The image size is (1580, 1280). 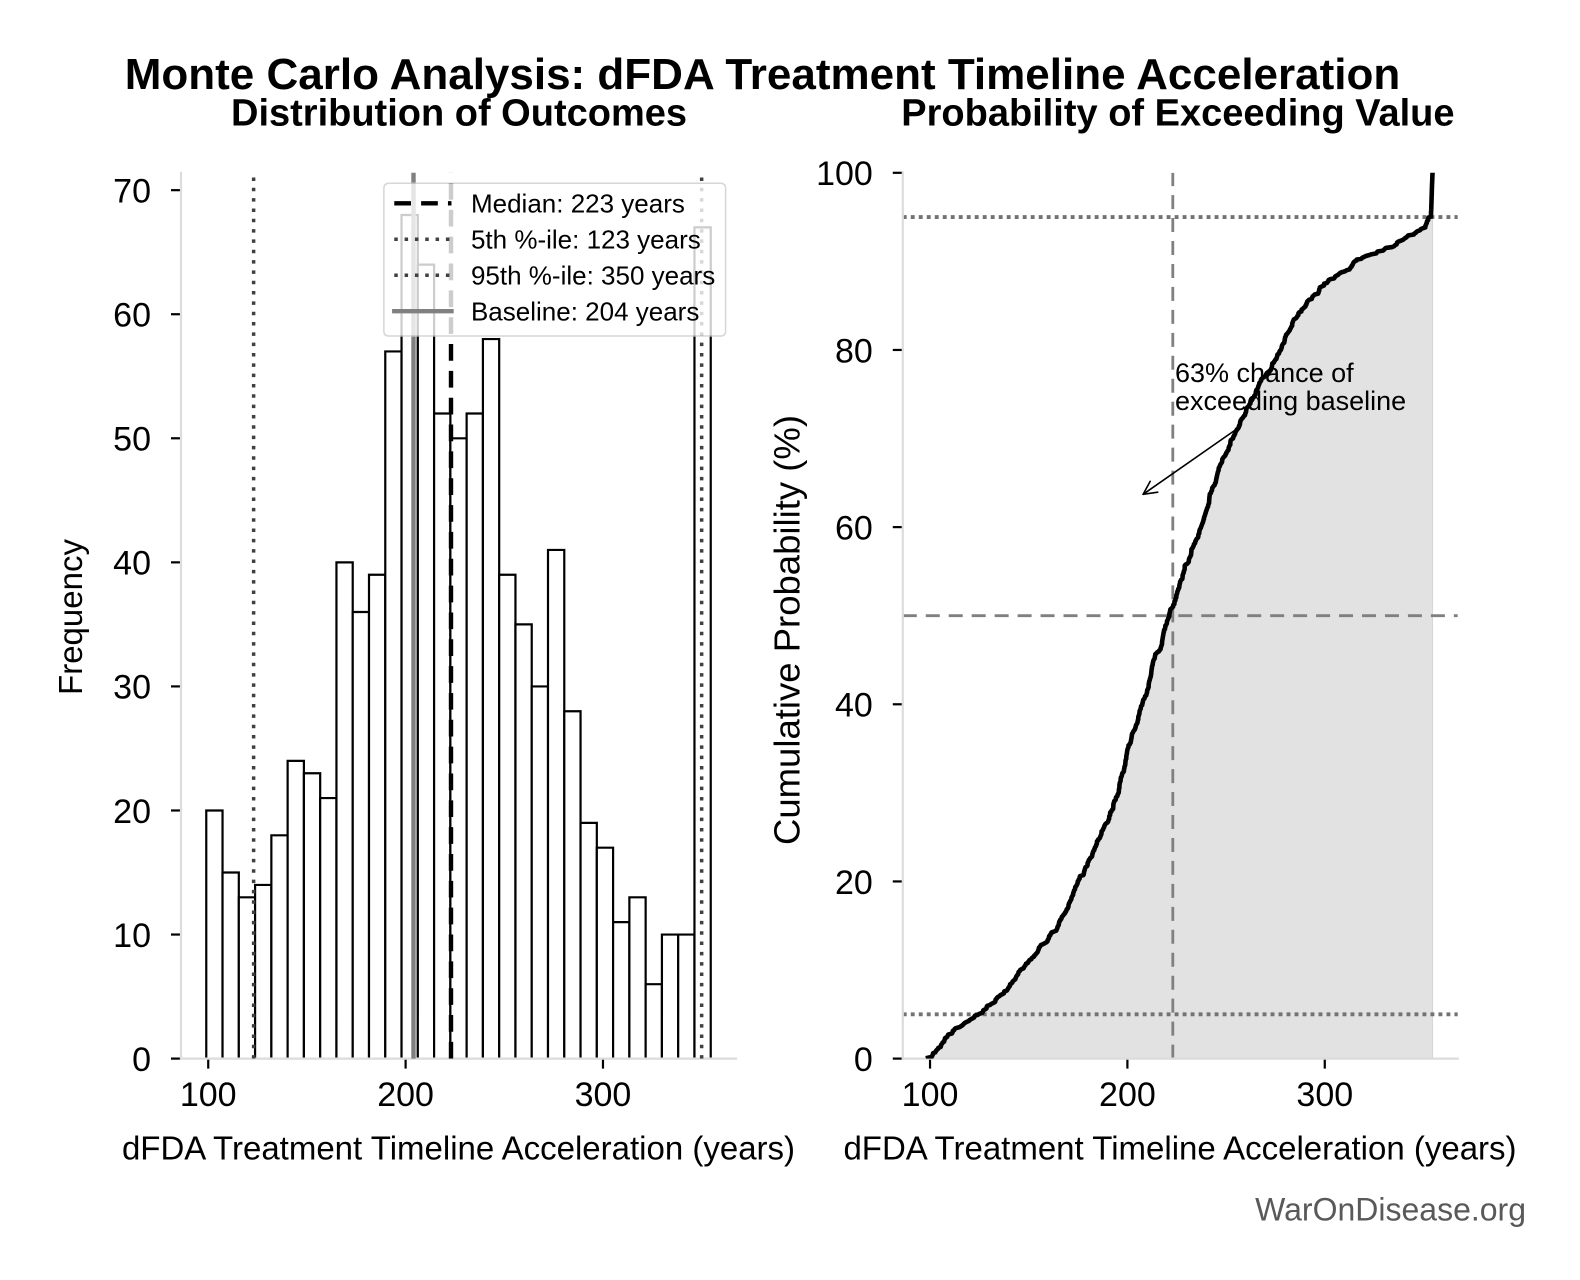 What do you see at coordinates (1264, 373) in the screenshot?
I see `svg-text: 63% chance of` at bounding box center [1264, 373].